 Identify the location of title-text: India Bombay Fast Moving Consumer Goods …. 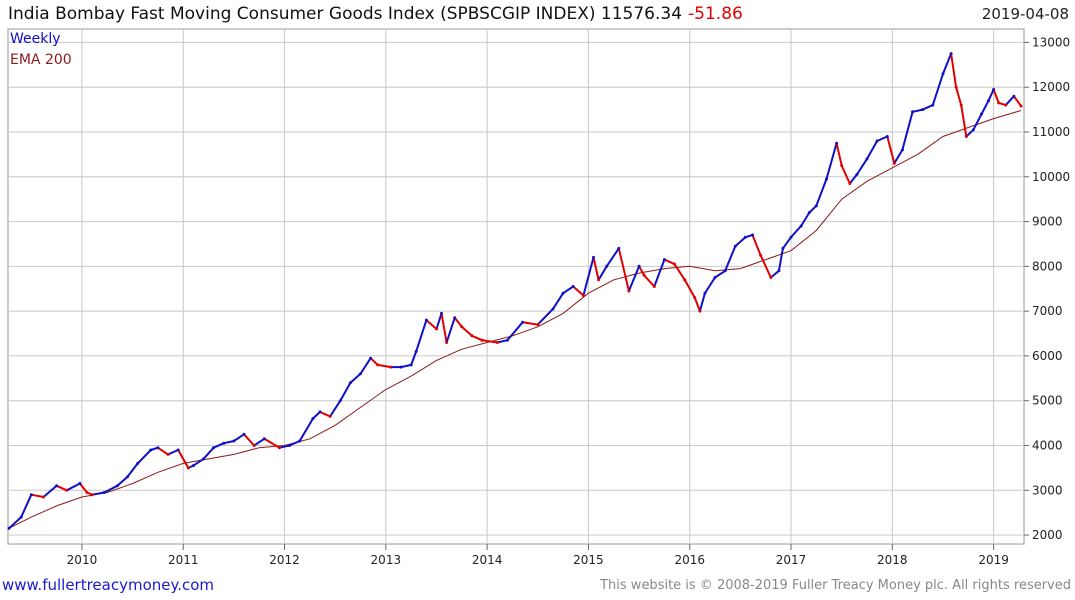
(345, 14).